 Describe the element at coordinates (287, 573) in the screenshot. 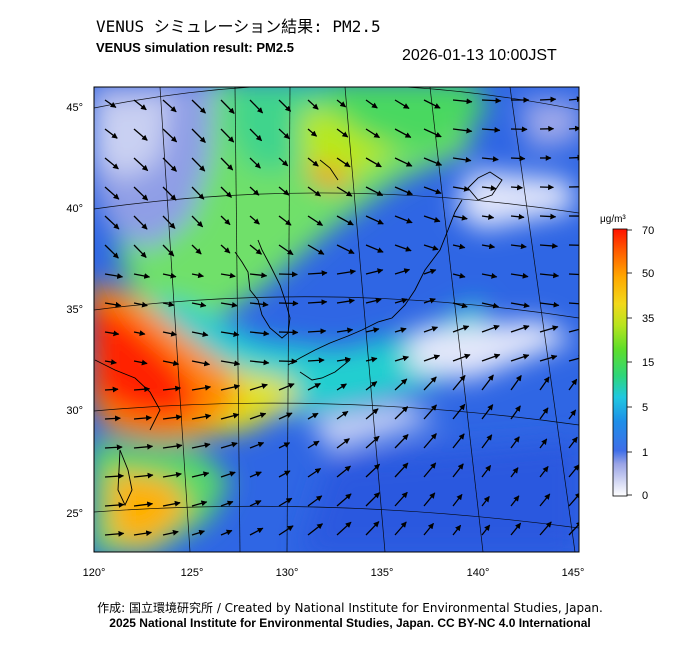

I see `lon-label-130: 130°` at that location.